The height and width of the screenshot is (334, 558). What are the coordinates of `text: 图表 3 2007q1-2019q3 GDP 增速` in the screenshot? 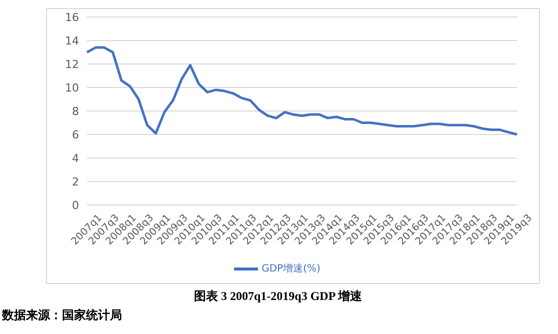 It's located at (277, 296).